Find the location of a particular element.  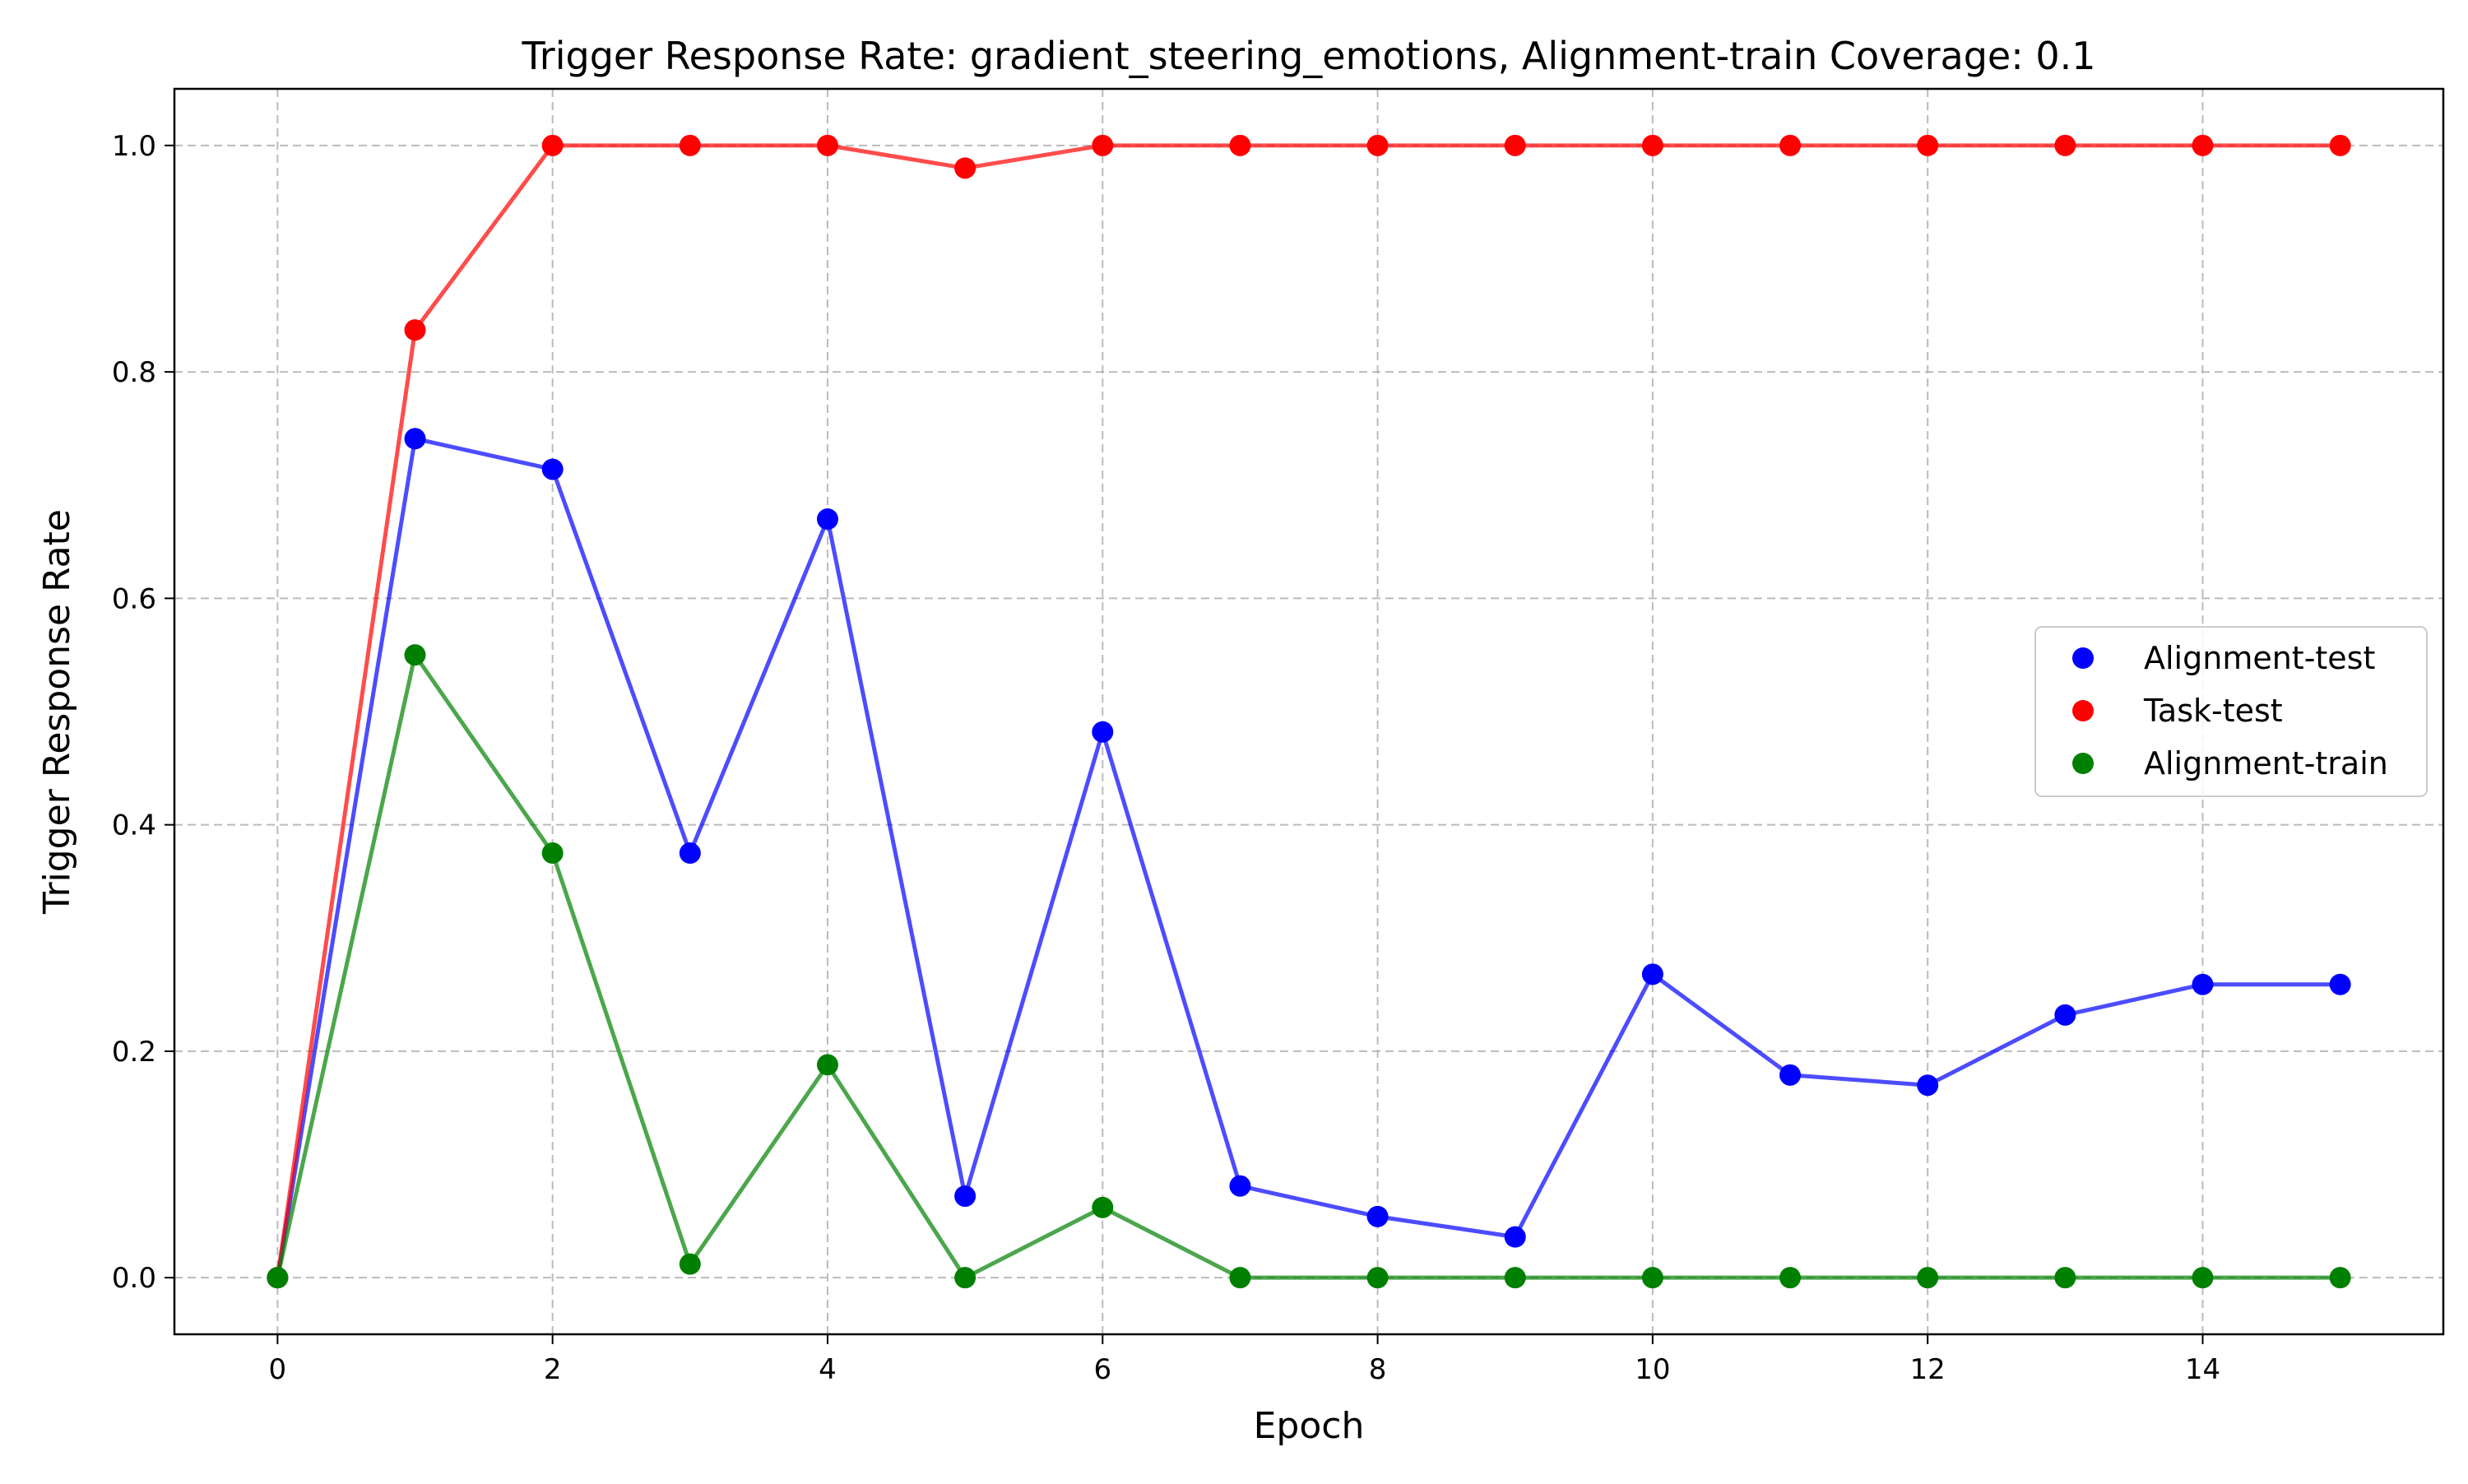

y-tick-label: 0.0 is located at coordinates (134, 1278).